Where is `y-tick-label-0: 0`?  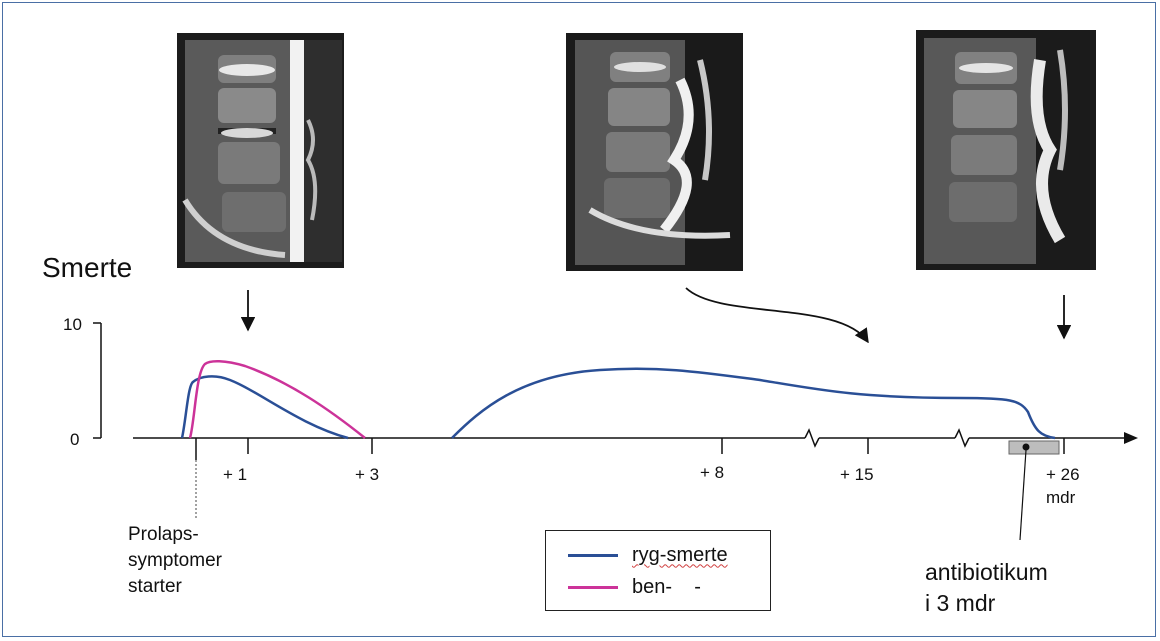 y-tick-label-0: 0 is located at coordinates (74, 439).